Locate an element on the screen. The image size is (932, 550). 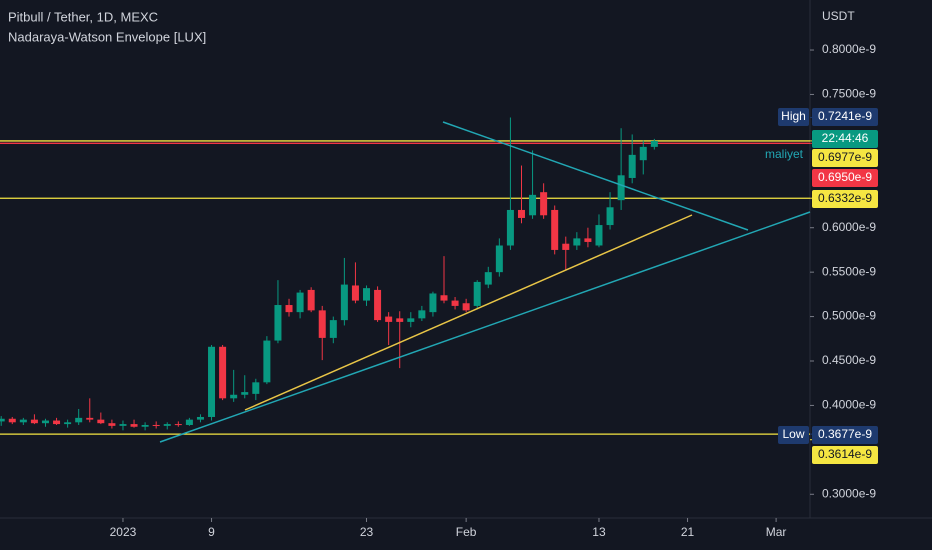
x-tick-label: 23 is located at coordinates (367, 532).